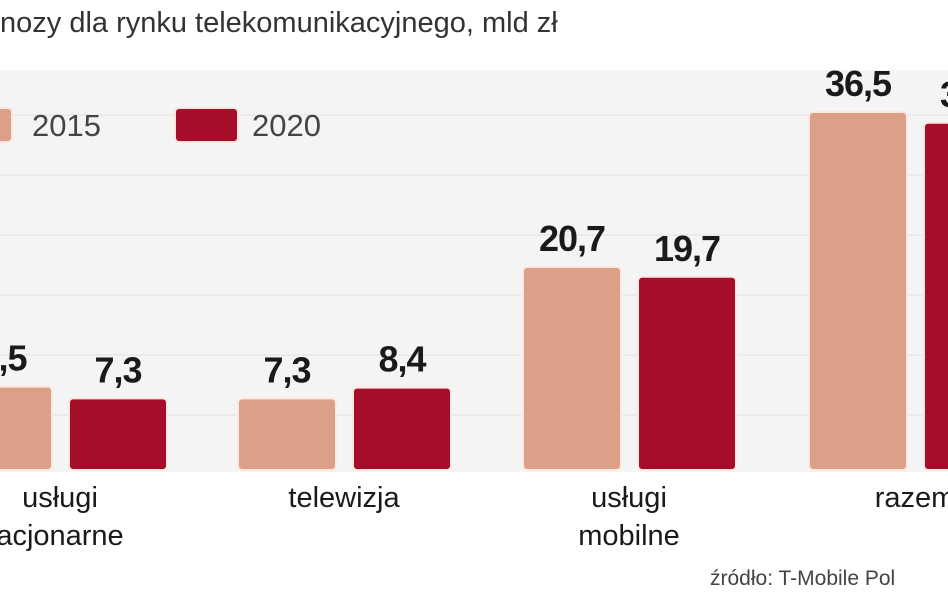 This screenshot has width=948, height=593. What do you see at coordinates (344, 498) in the screenshot?
I see `category-label: telewizja` at bounding box center [344, 498].